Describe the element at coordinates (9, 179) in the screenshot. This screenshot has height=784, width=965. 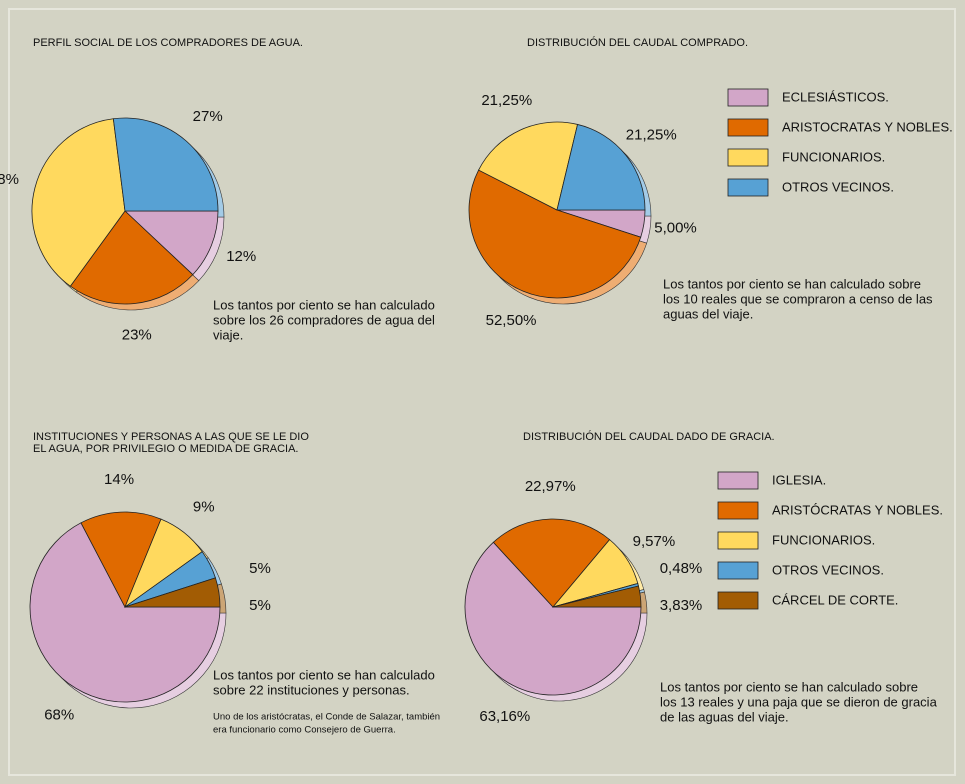
I see `data-label: 38%` at that location.